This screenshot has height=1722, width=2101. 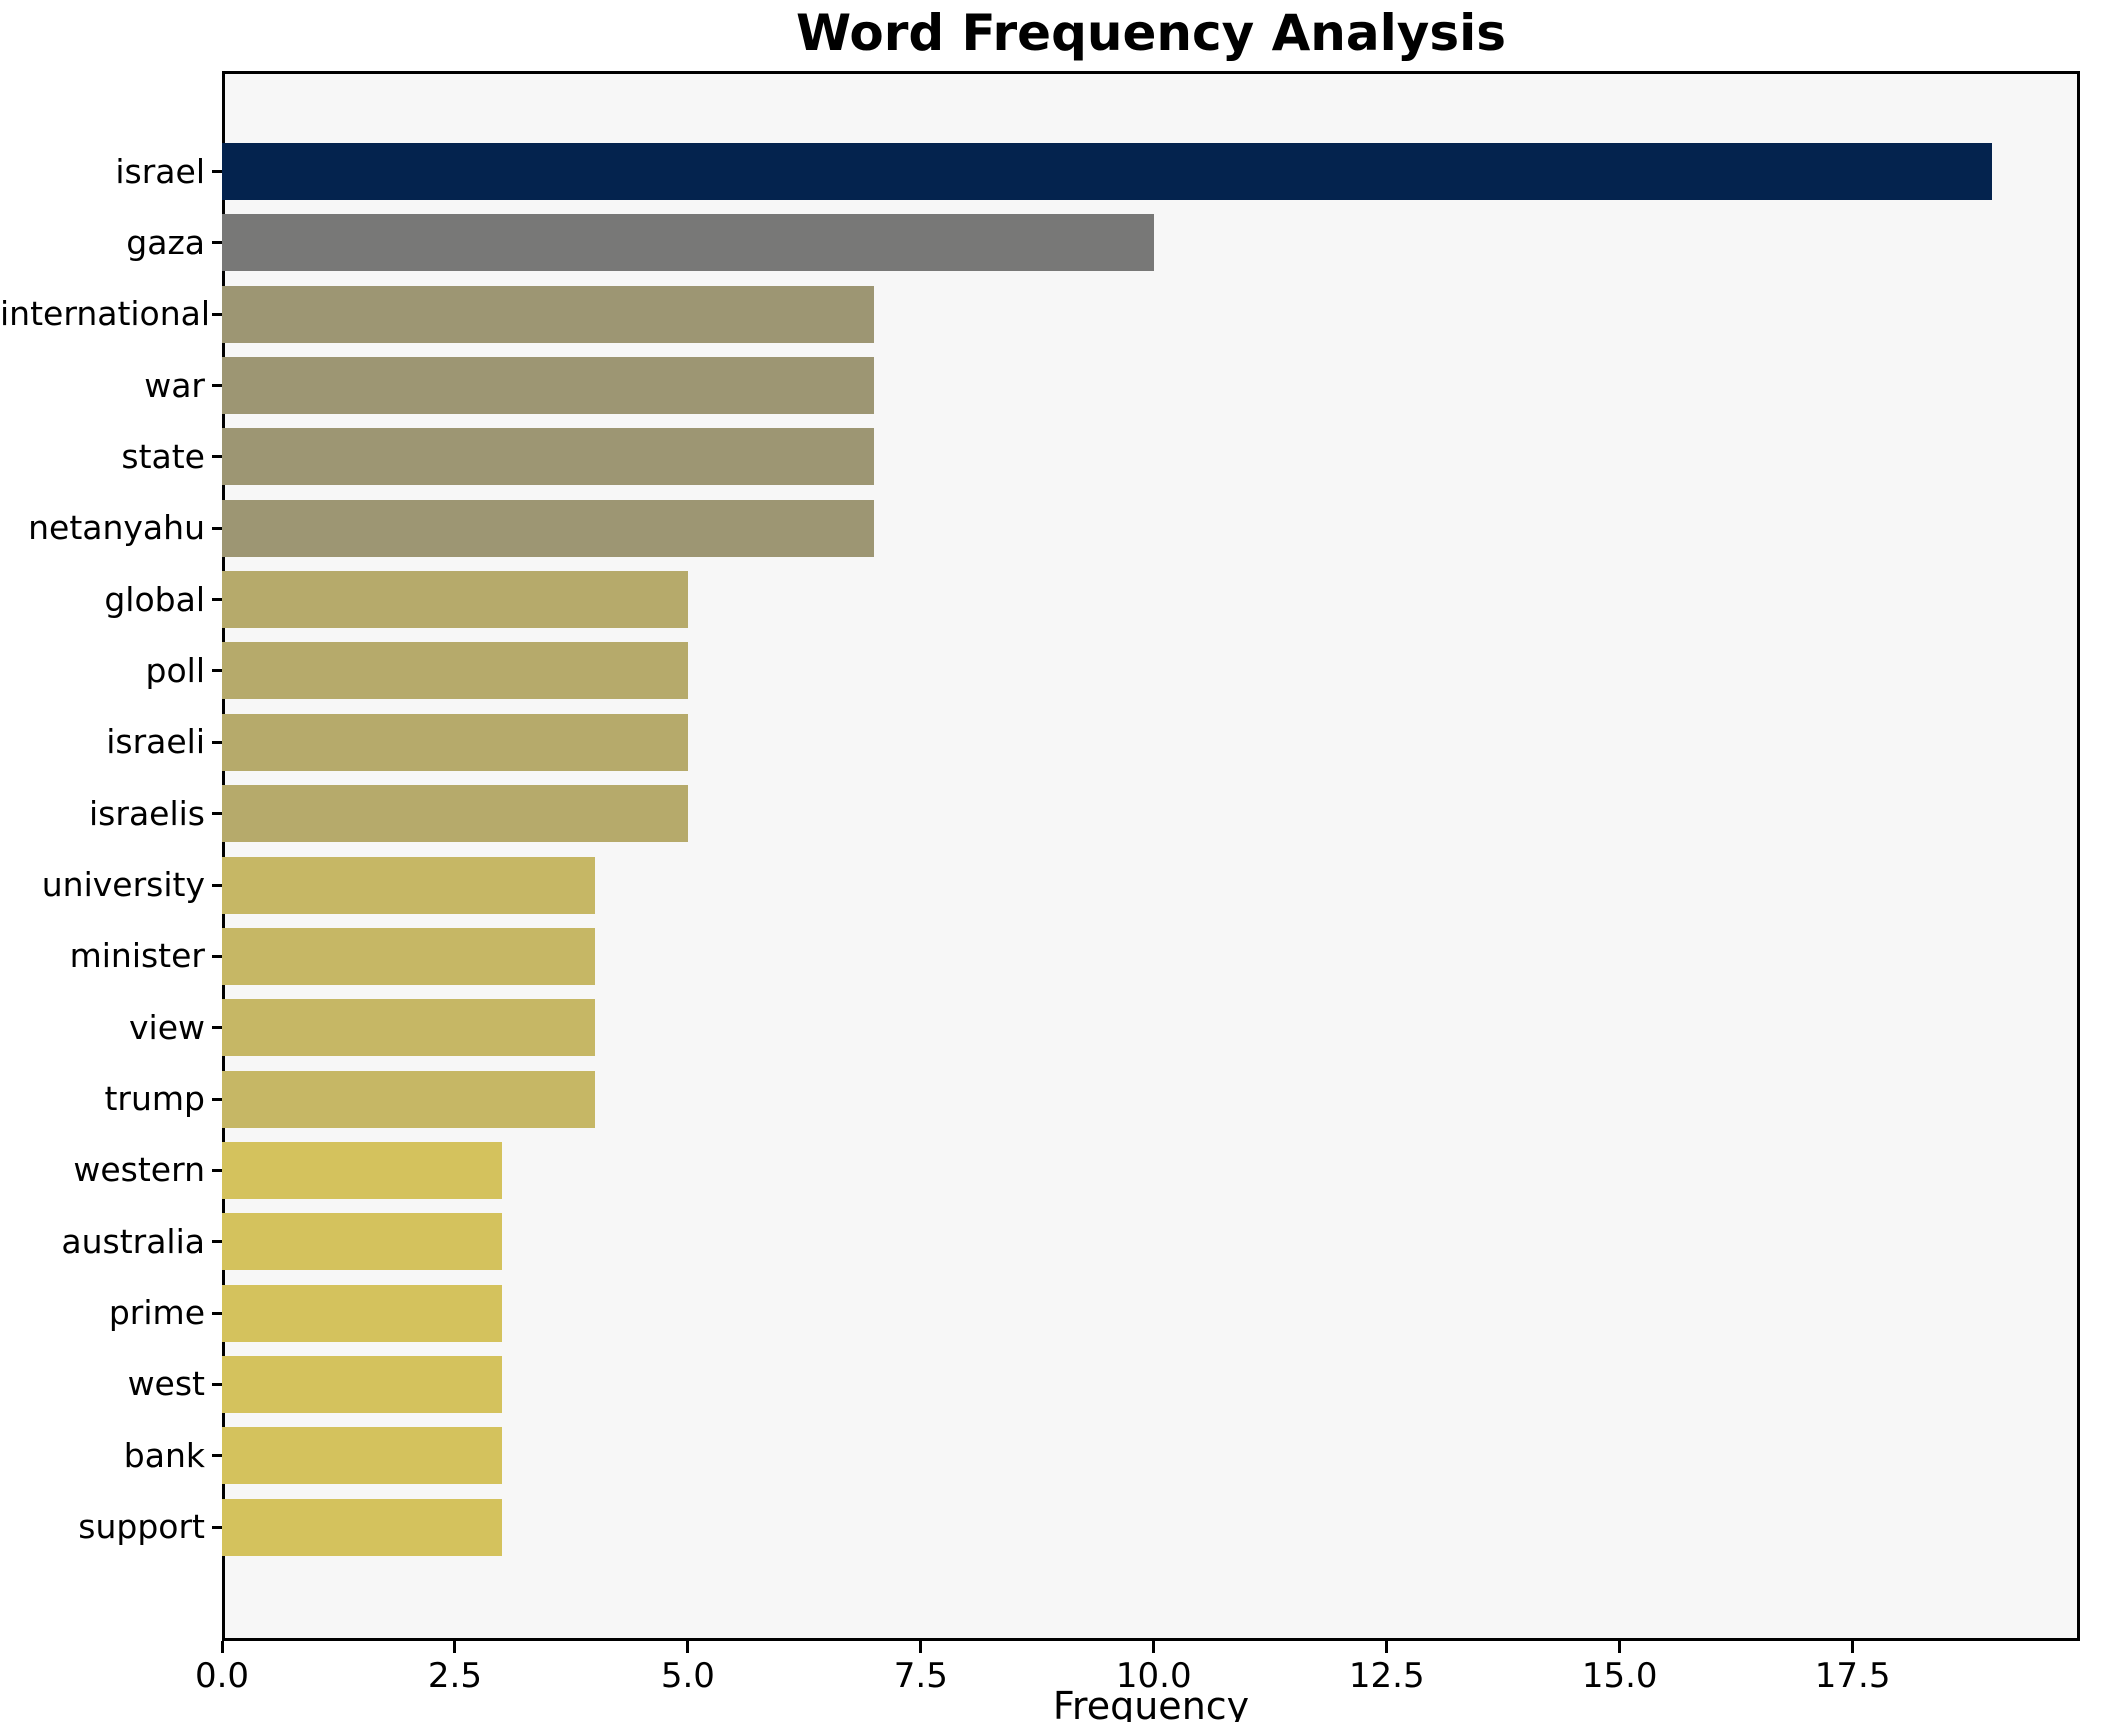 I want to click on y-tick-label-israelis: israelis, so click(x=147, y=813).